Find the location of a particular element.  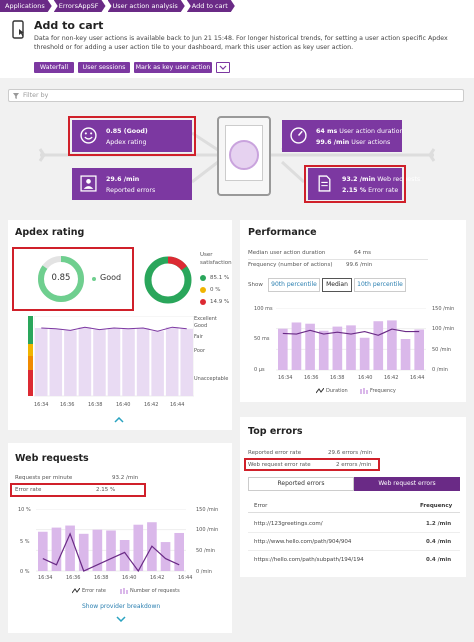

satisfied-icon is located at coordinates (203, 278).